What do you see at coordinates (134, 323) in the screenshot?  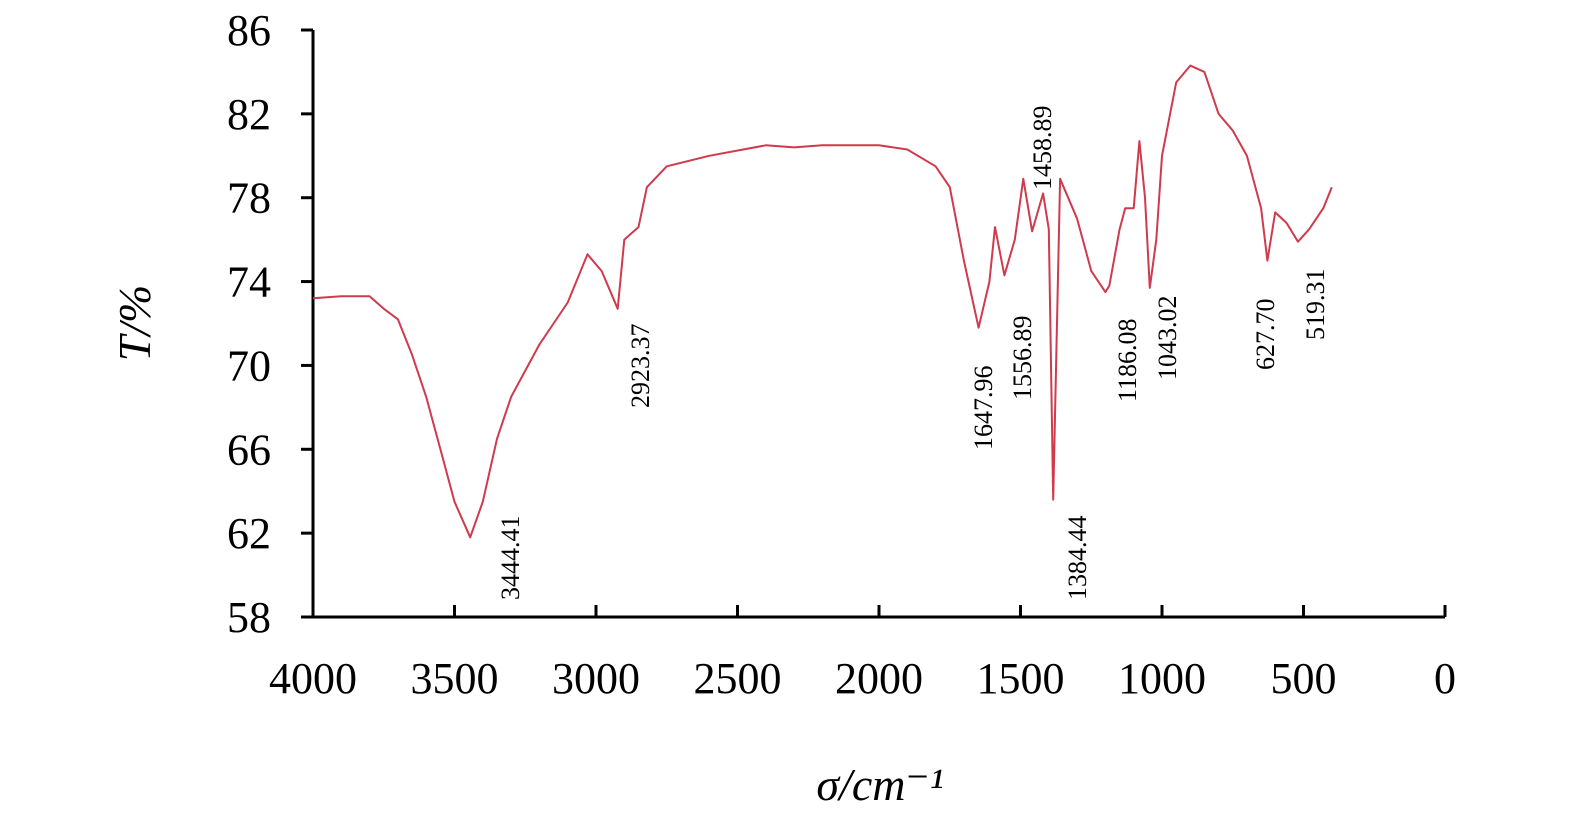 I see `y-axis-label: T/%` at bounding box center [134, 323].